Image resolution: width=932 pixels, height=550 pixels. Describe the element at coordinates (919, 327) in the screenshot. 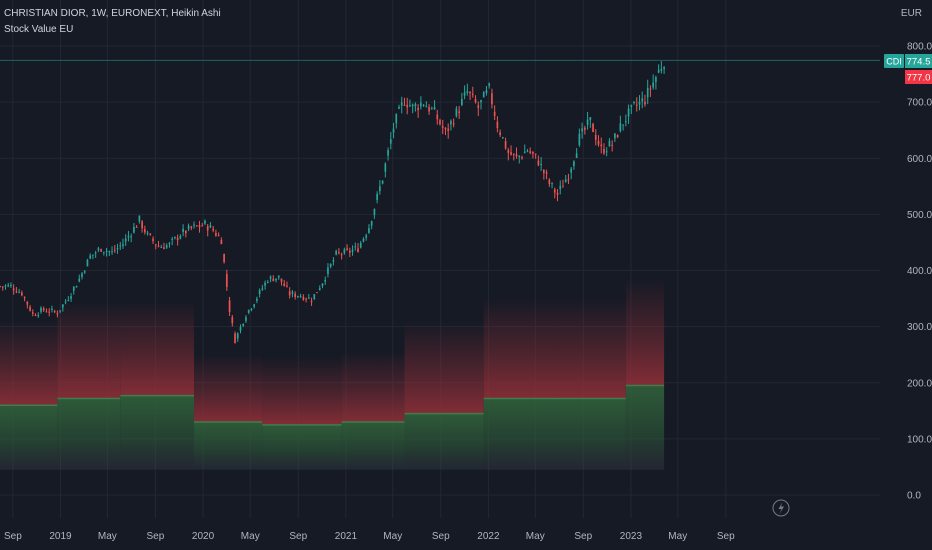

I see `y-tick-label: 300.0` at that location.